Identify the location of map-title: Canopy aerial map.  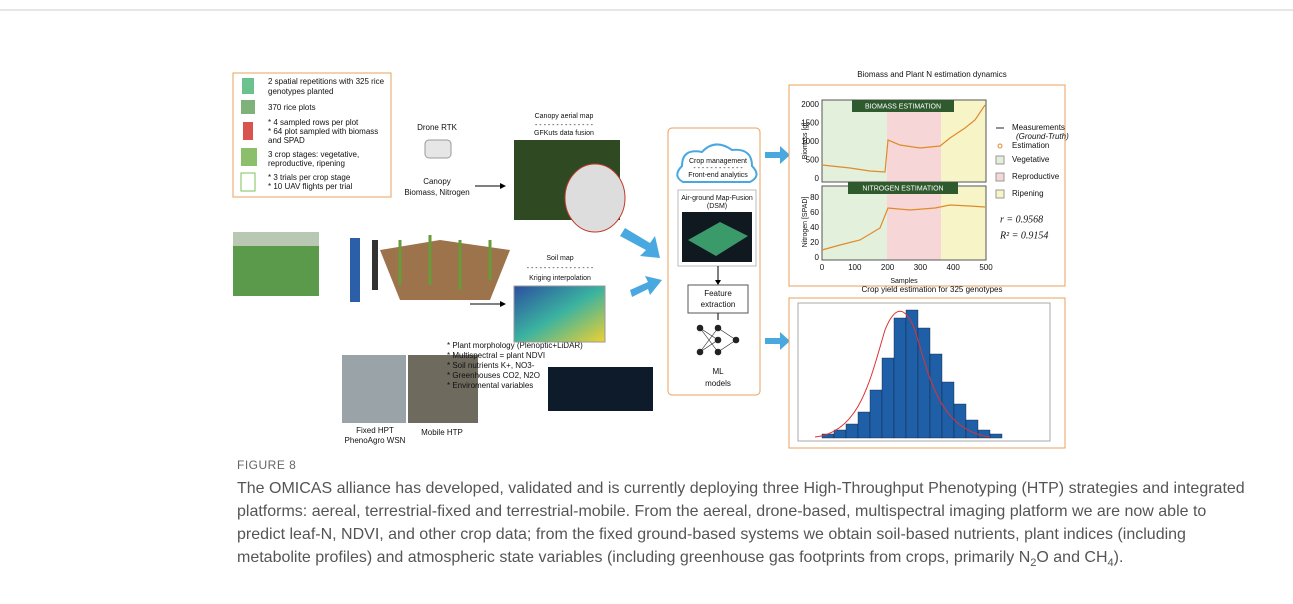
(564, 116).